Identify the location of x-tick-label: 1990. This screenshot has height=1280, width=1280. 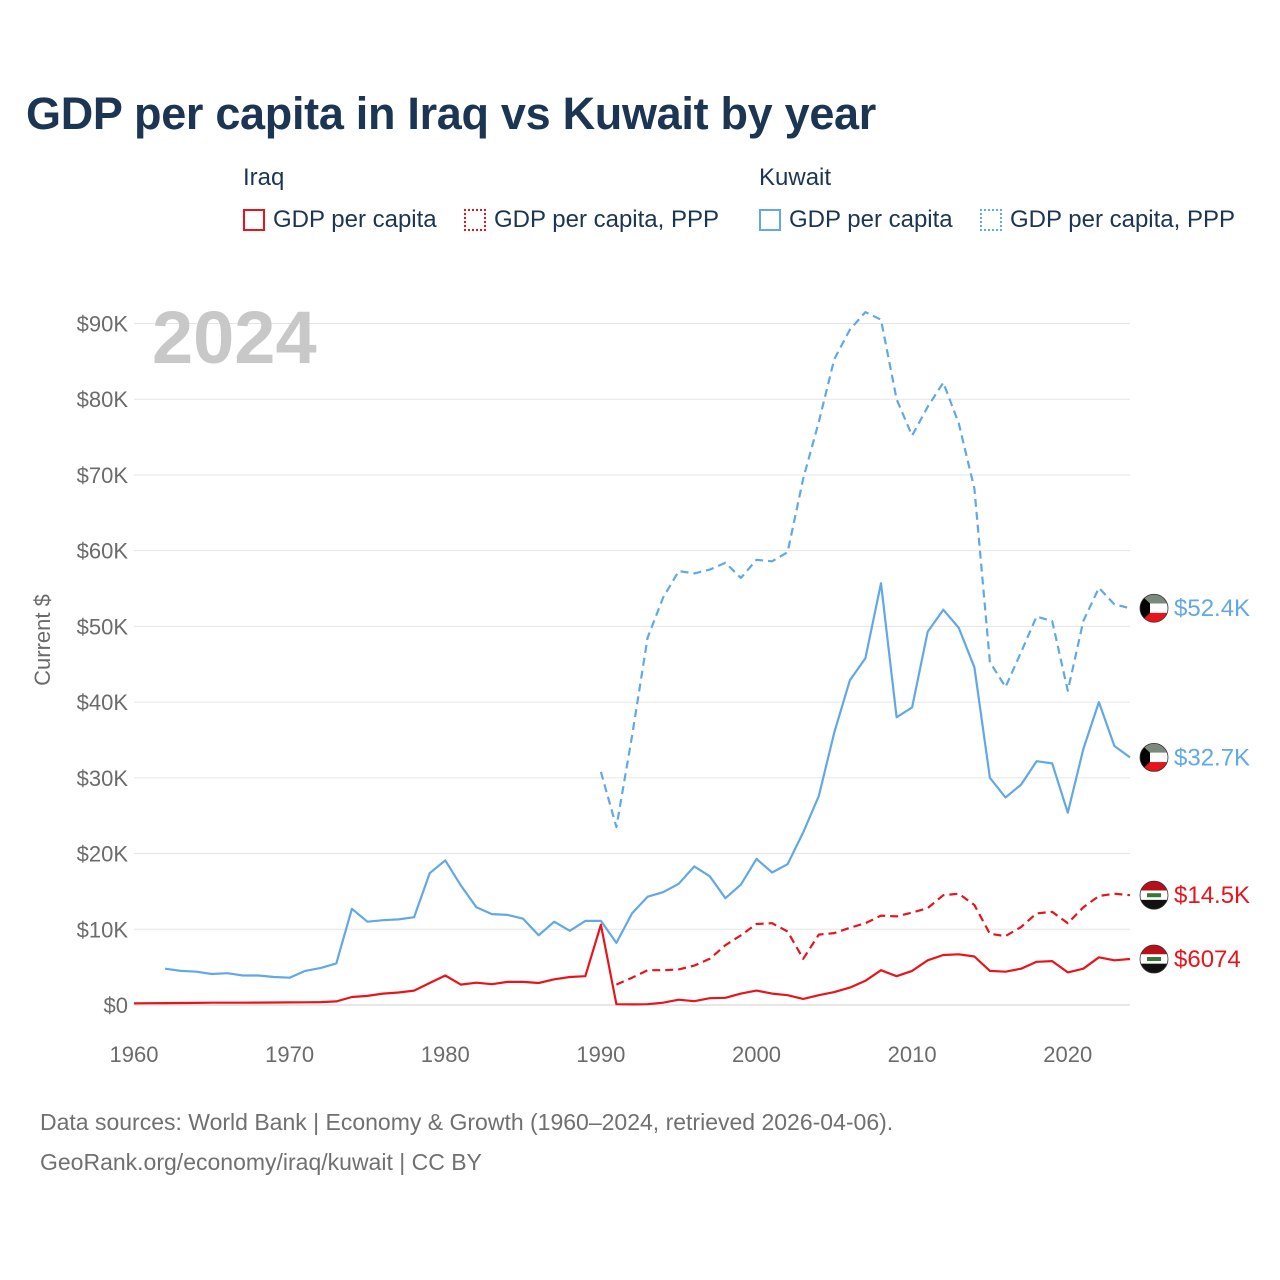
(600, 1054).